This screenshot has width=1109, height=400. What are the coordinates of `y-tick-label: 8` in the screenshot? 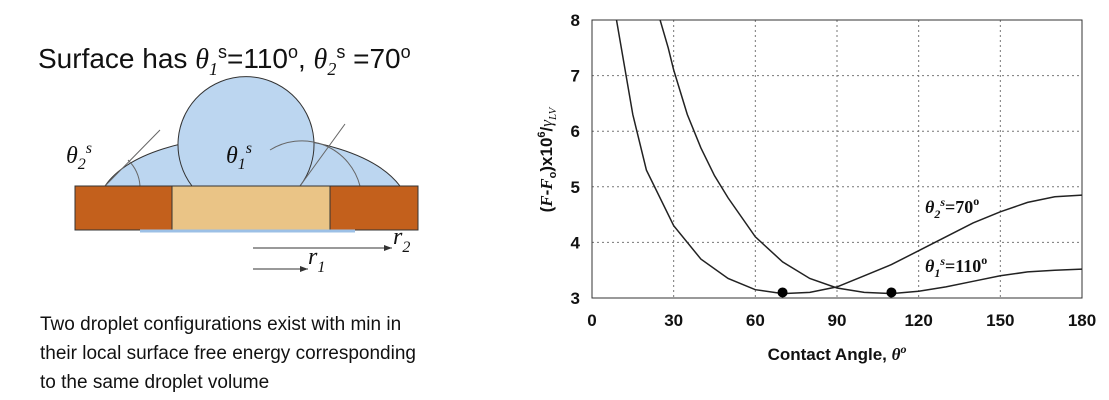 It's located at (575, 20).